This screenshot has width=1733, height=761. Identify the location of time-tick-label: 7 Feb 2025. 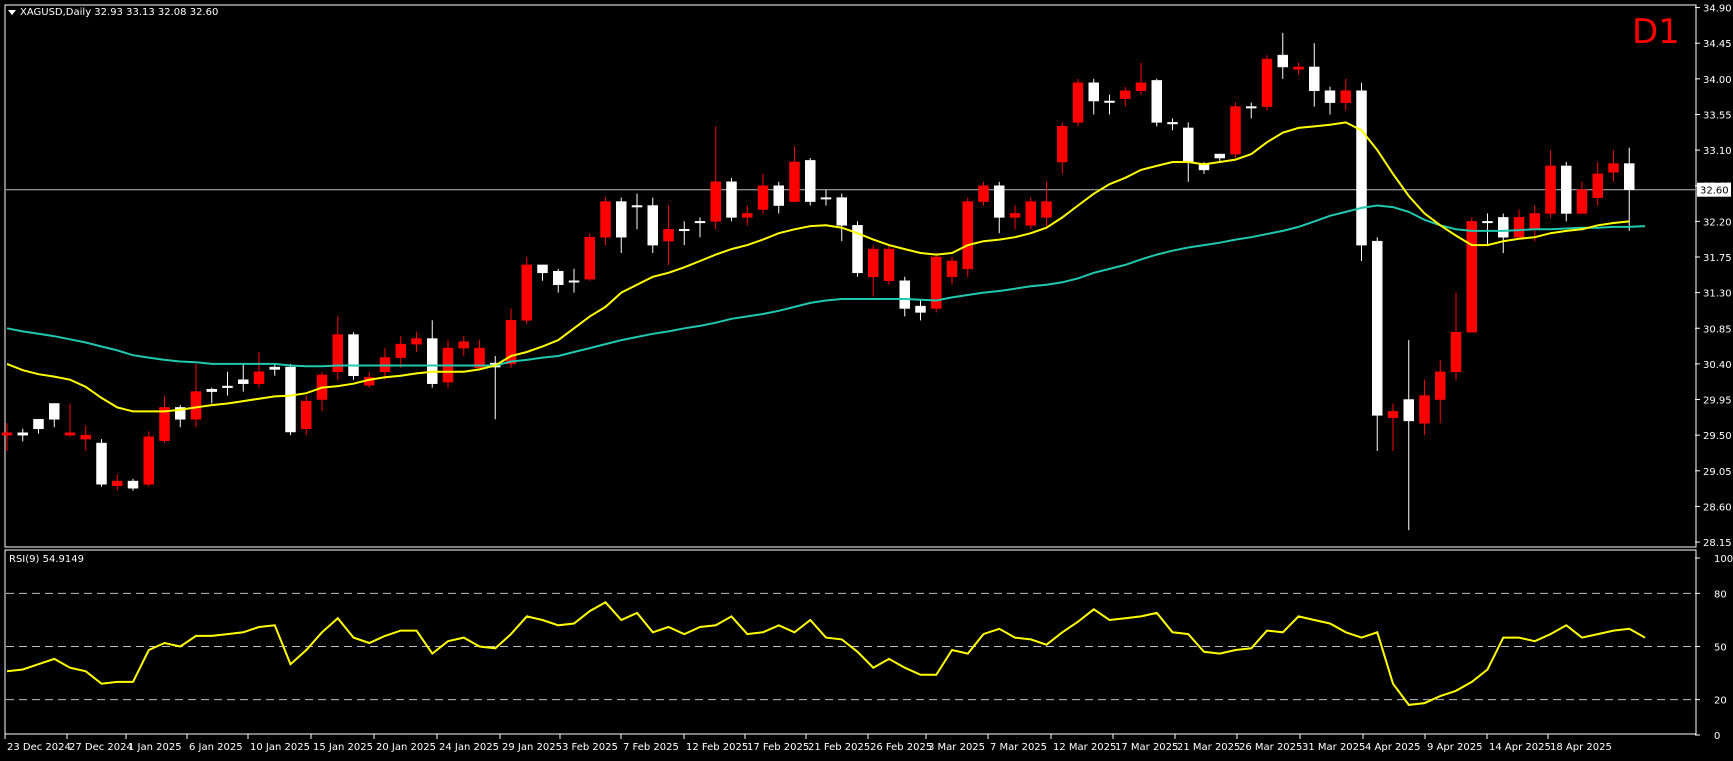
(651, 747).